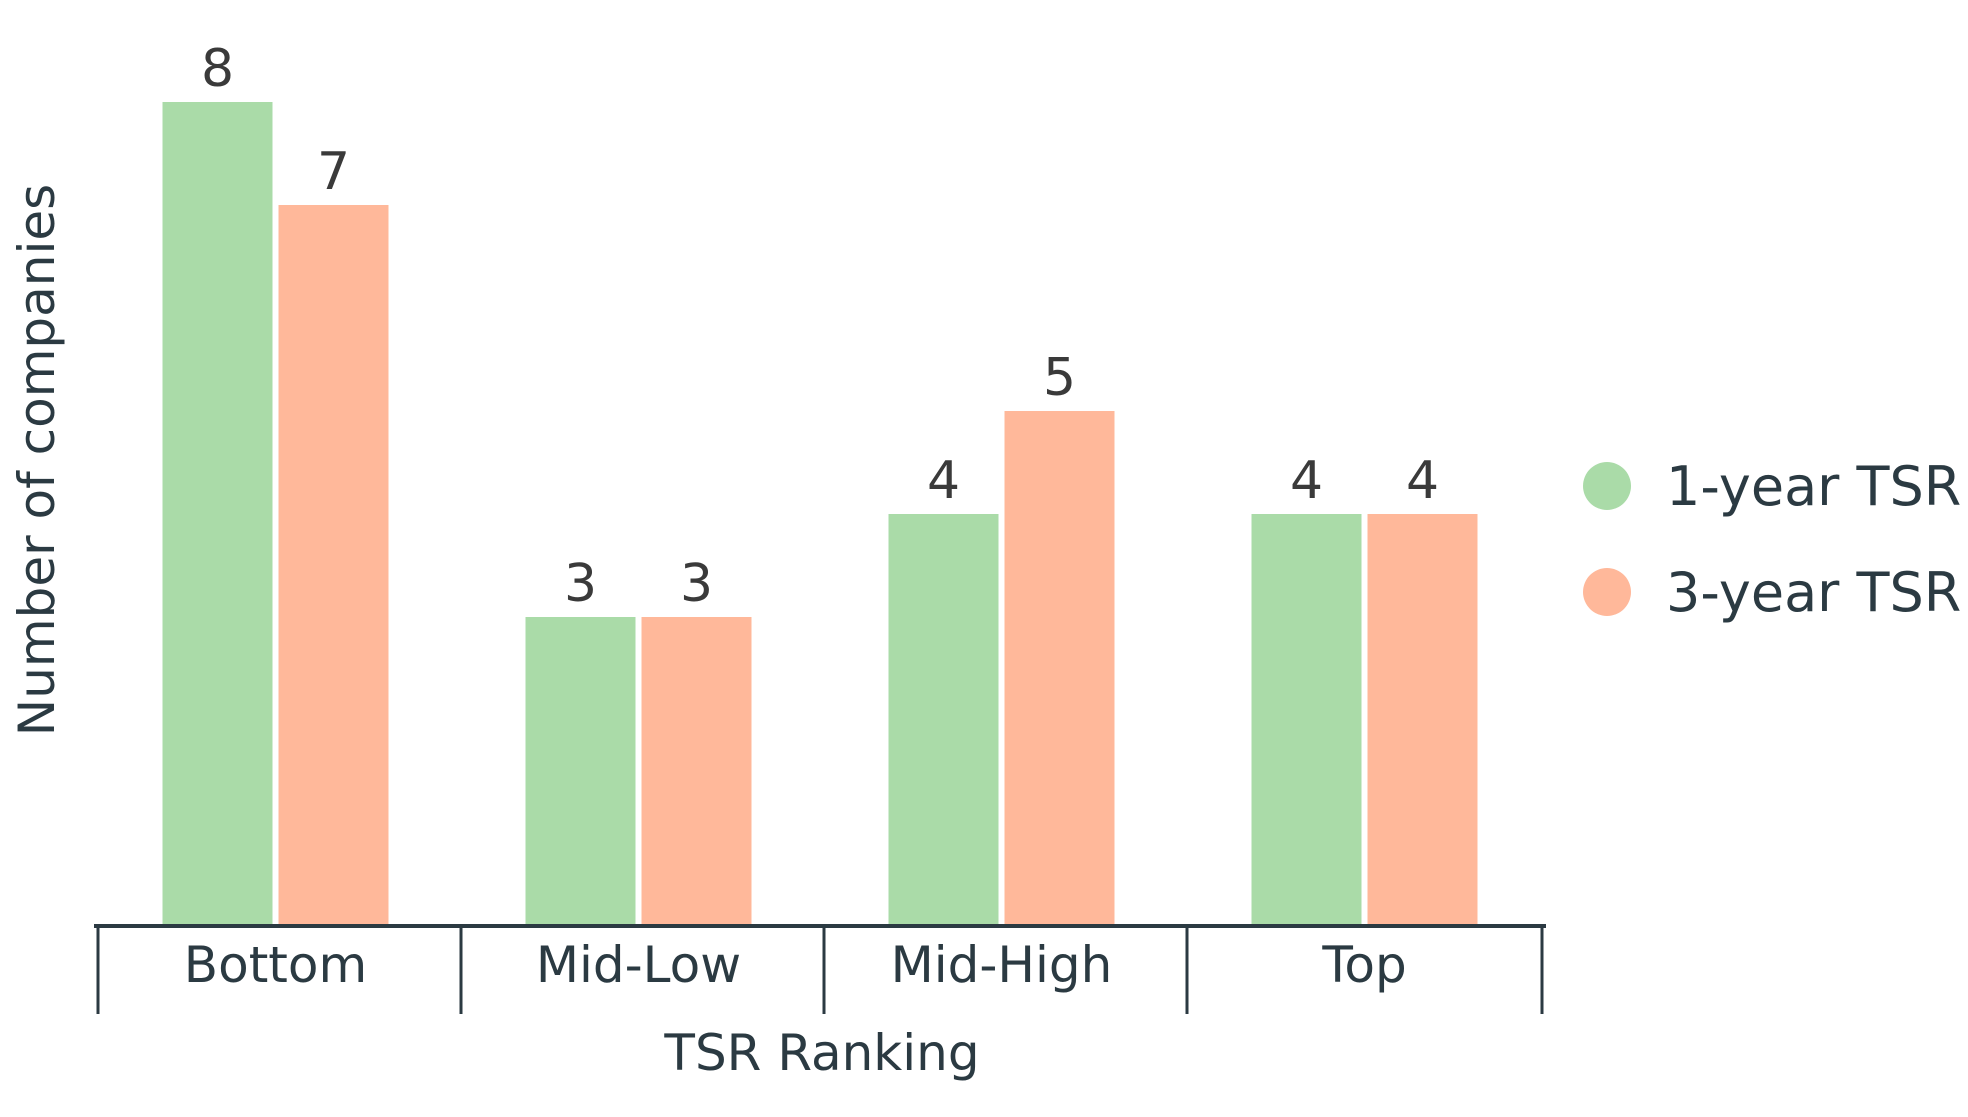 The width and height of the screenshot is (1968, 1117). I want to click on category-labels-layer: Bottom Mid-Low Mid-High Top, so click(795, 965).